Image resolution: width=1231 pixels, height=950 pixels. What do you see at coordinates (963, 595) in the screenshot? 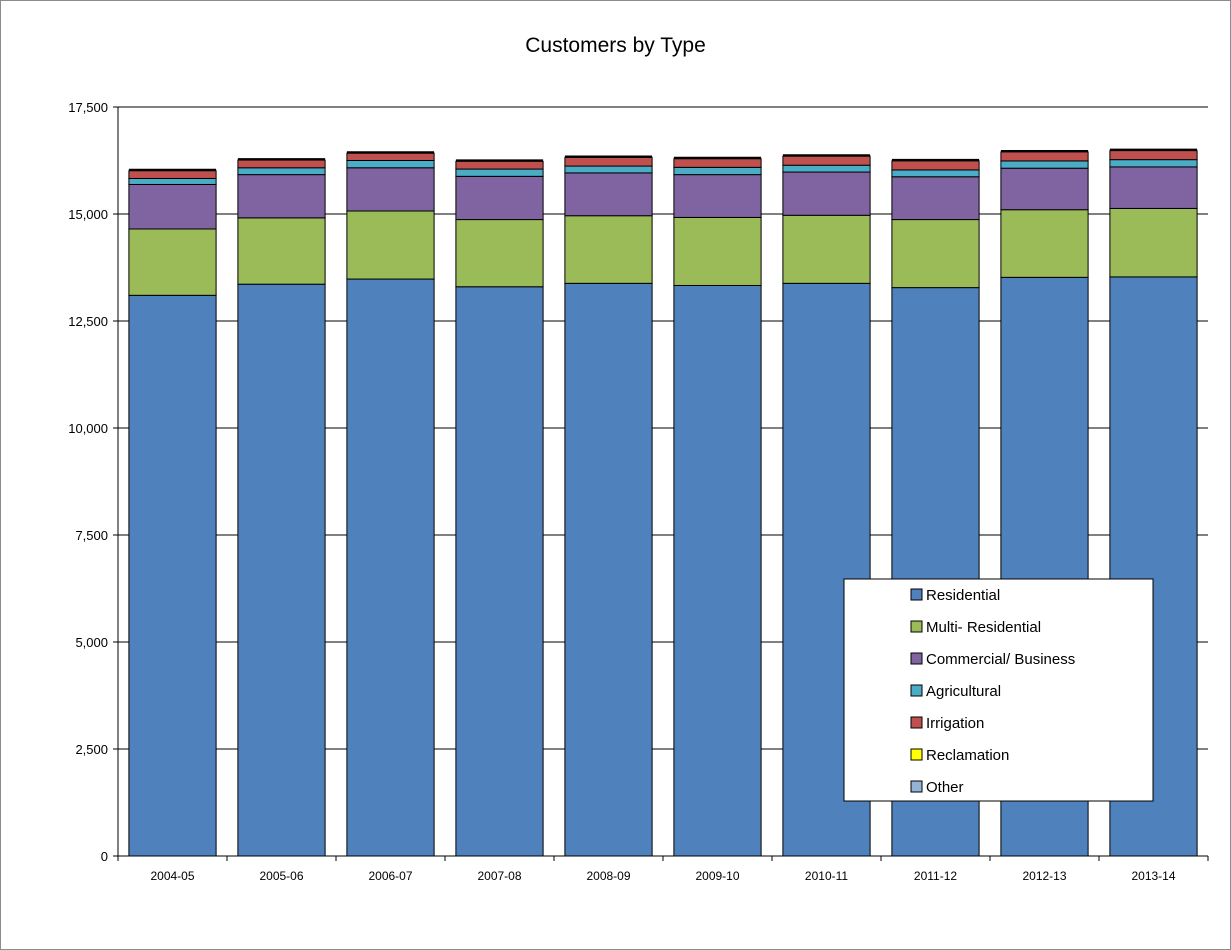
I see `legend-label: Residential` at bounding box center [963, 595].